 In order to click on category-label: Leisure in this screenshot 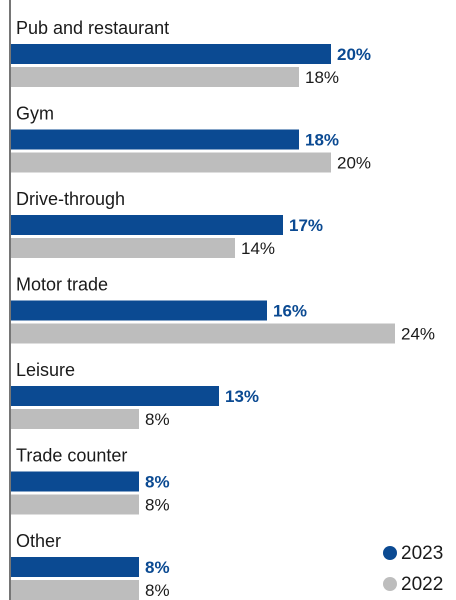, I will do `click(45, 370)`.